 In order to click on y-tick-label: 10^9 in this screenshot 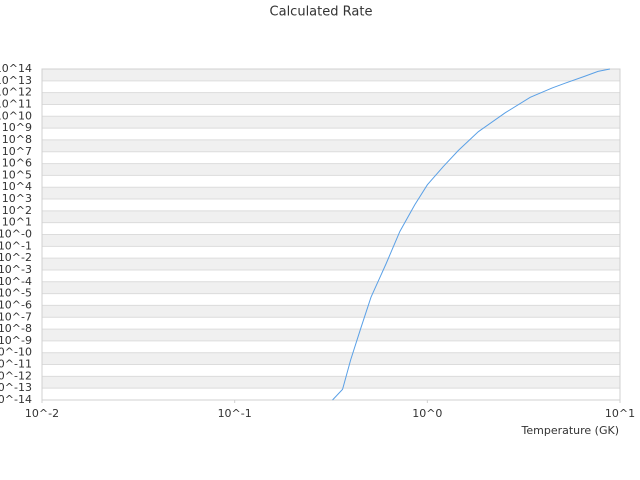, I will do `click(17, 127)`.